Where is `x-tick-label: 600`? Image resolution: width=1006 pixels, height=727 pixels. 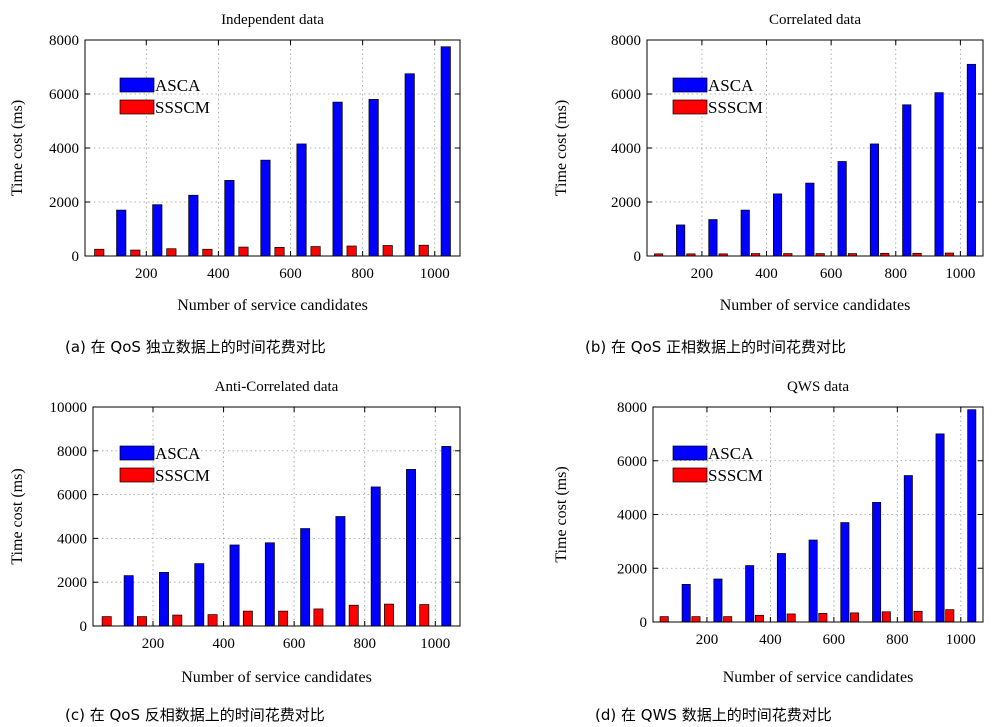 x-tick-label: 600 is located at coordinates (290, 274).